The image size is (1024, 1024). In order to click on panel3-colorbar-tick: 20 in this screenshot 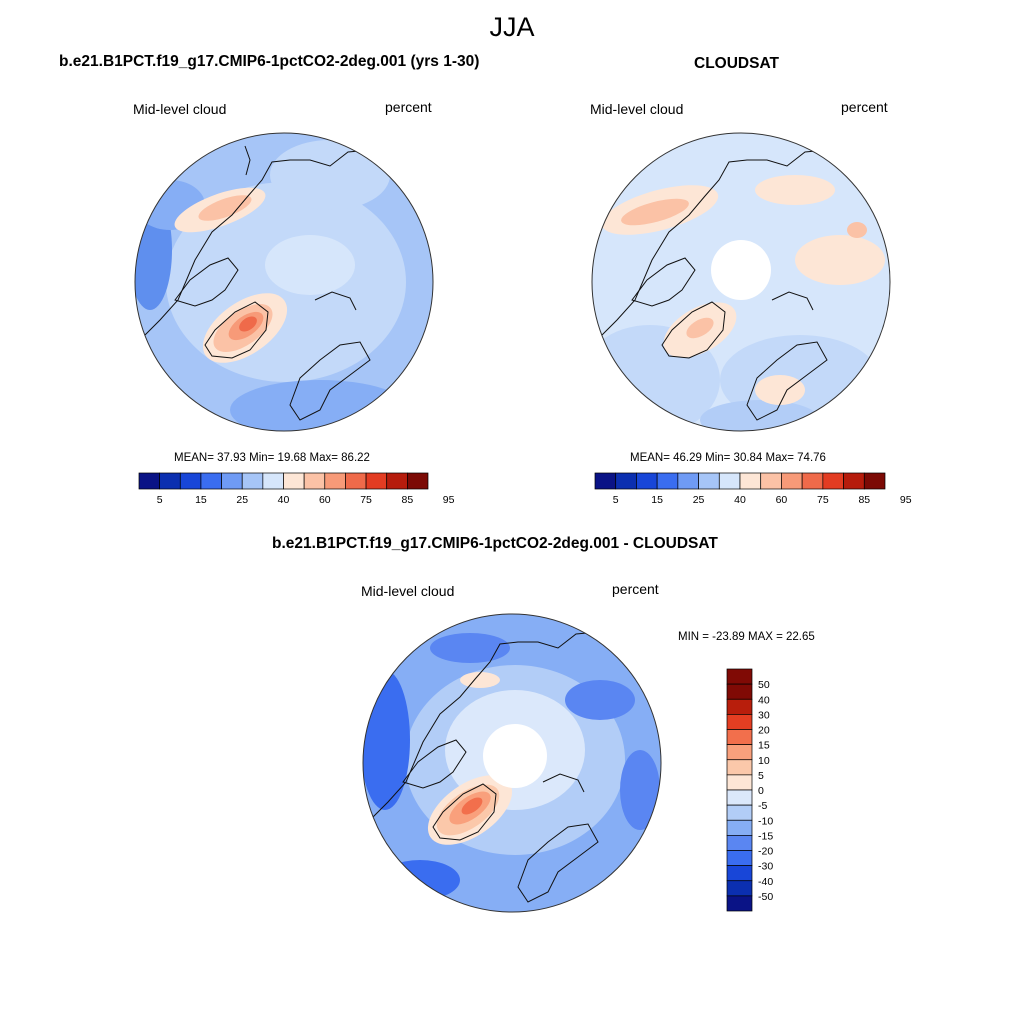, I will do `click(764, 731)`.